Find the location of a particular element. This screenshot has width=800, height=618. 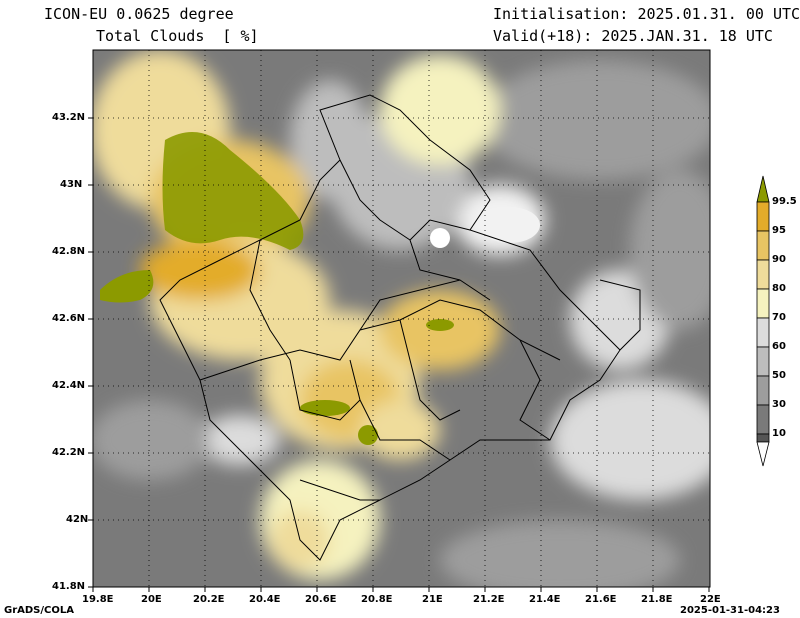

grads-credit: GrADS/COLA is located at coordinates (39, 610).